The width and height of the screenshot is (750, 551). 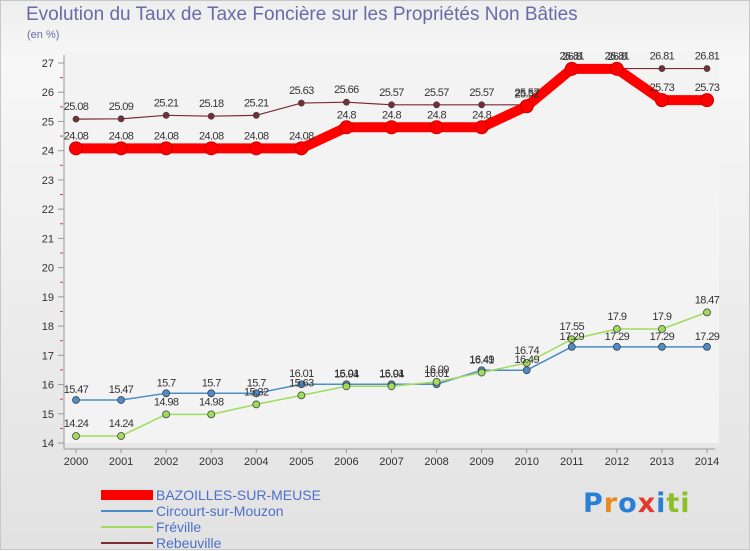 What do you see at coordinates (48, 269) in the screenshot?
I see `y-tick-label: 20` at bounding box center [48, 269].